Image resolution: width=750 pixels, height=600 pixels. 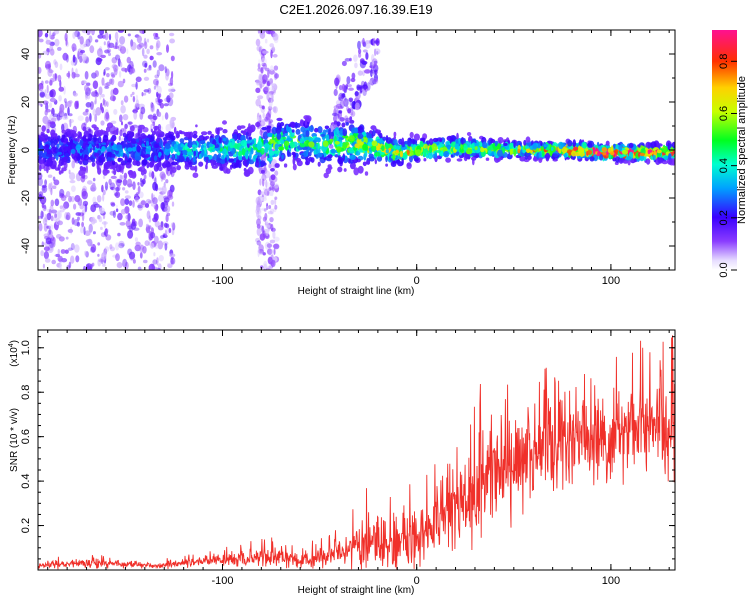 What do you see at coordinates (14, 357) in the screenshot?
I see `snr-scale-prefix: (x10` at bounding box center [14, 357].